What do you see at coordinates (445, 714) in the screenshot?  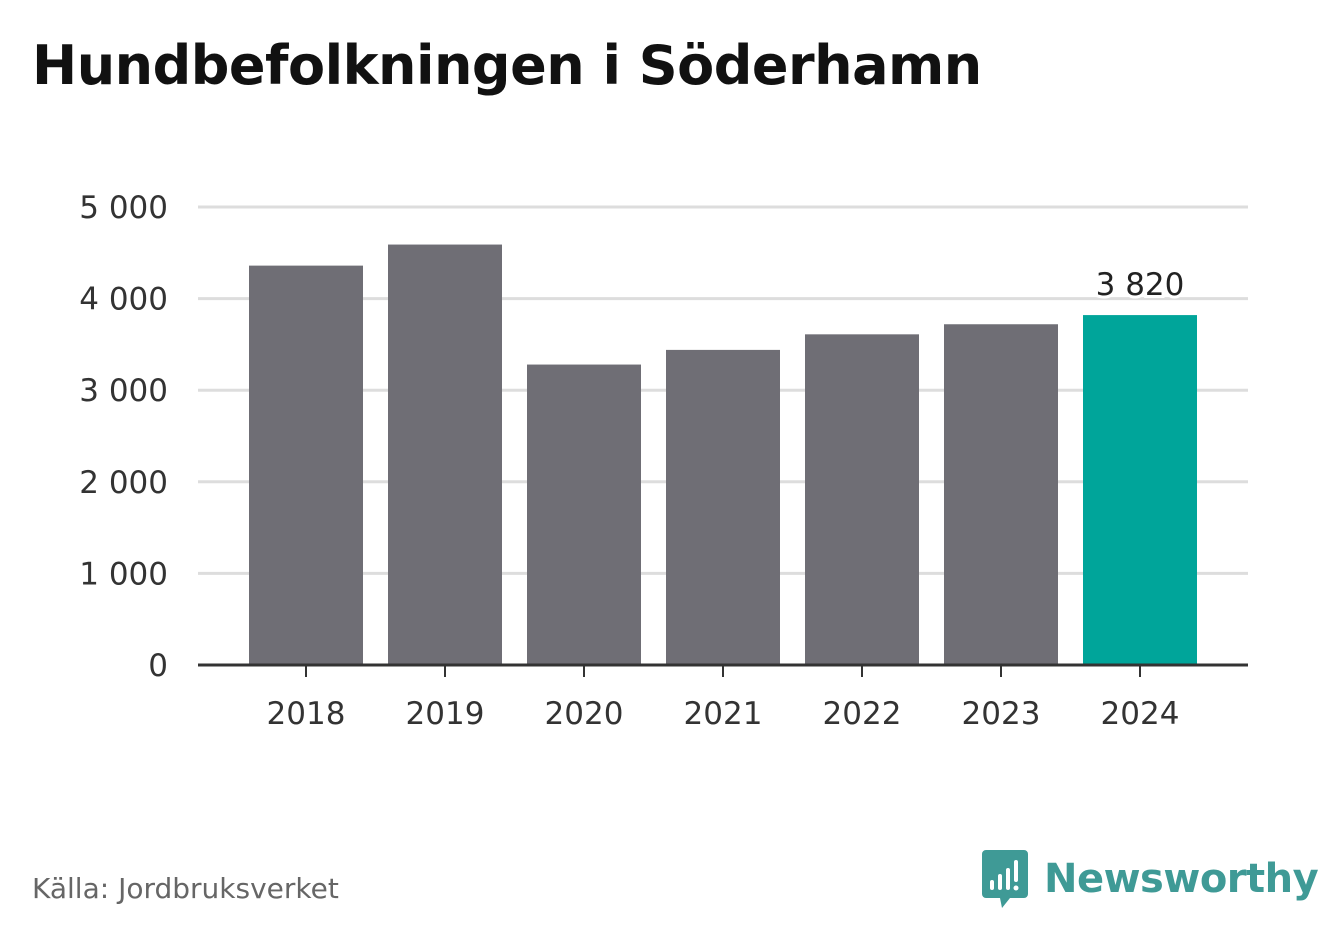 I see `x-tick-label: 2019` at bounding box center [445, 714].